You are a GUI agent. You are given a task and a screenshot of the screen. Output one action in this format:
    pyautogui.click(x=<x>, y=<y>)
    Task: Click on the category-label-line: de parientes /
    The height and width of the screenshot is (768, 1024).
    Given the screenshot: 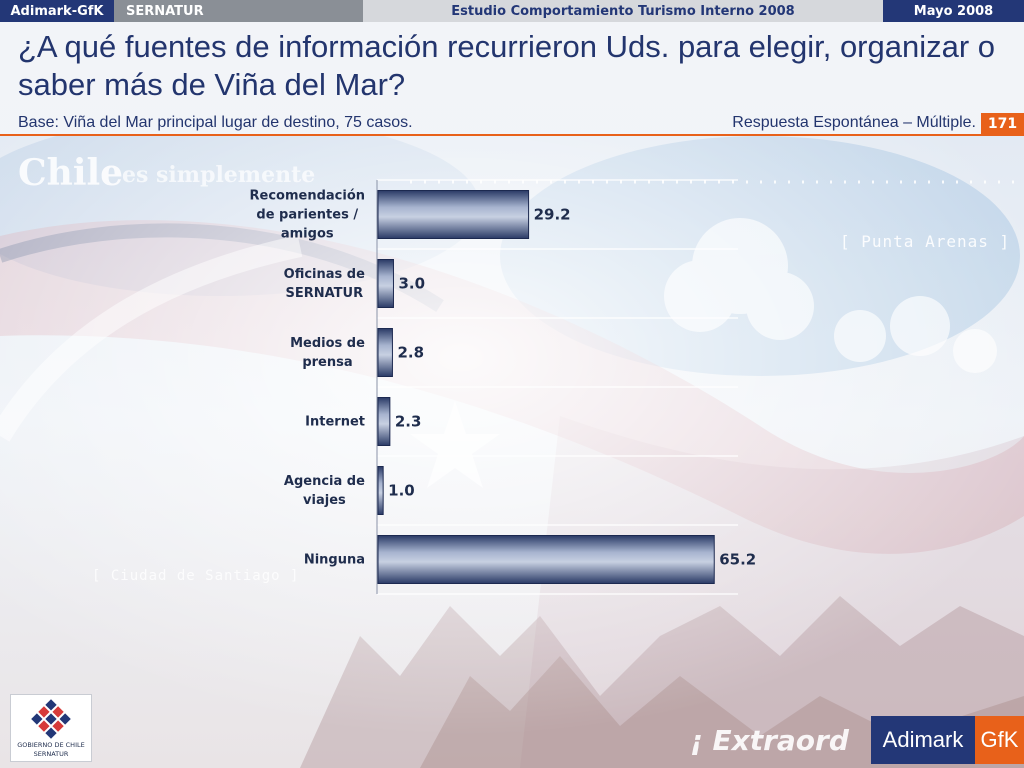 What is the action you would take?
    pyautogui.click(x=307, y=215)
    